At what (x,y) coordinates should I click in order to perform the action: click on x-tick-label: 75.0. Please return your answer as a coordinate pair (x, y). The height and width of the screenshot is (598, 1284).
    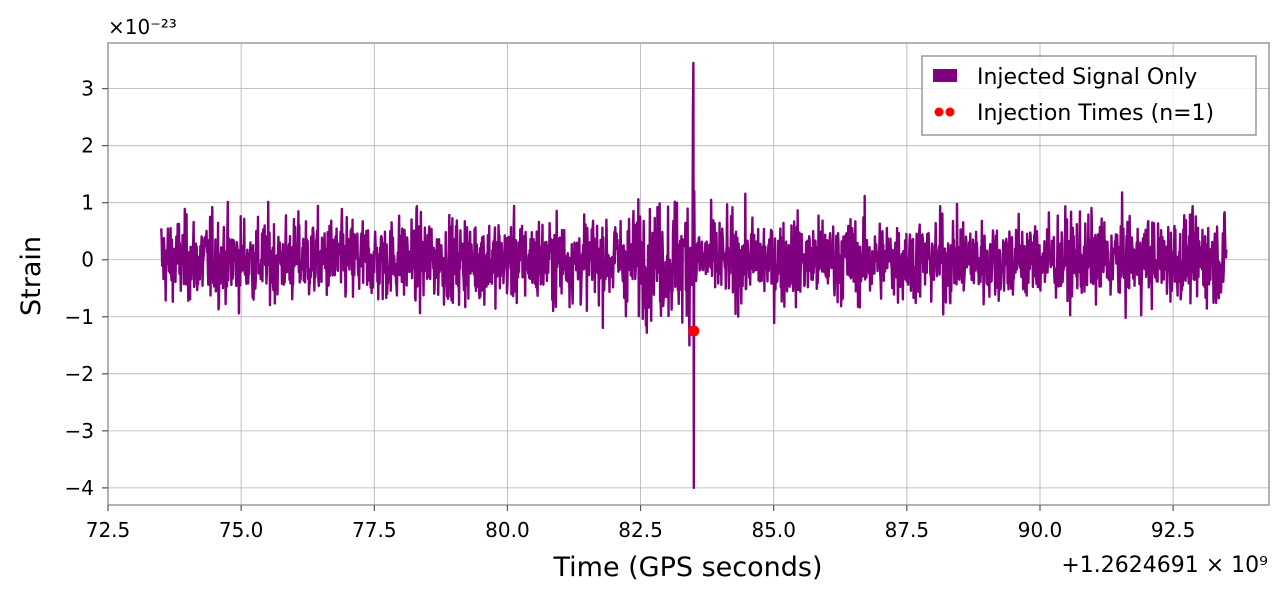
    Looking at the image, I should click on (241, 530).